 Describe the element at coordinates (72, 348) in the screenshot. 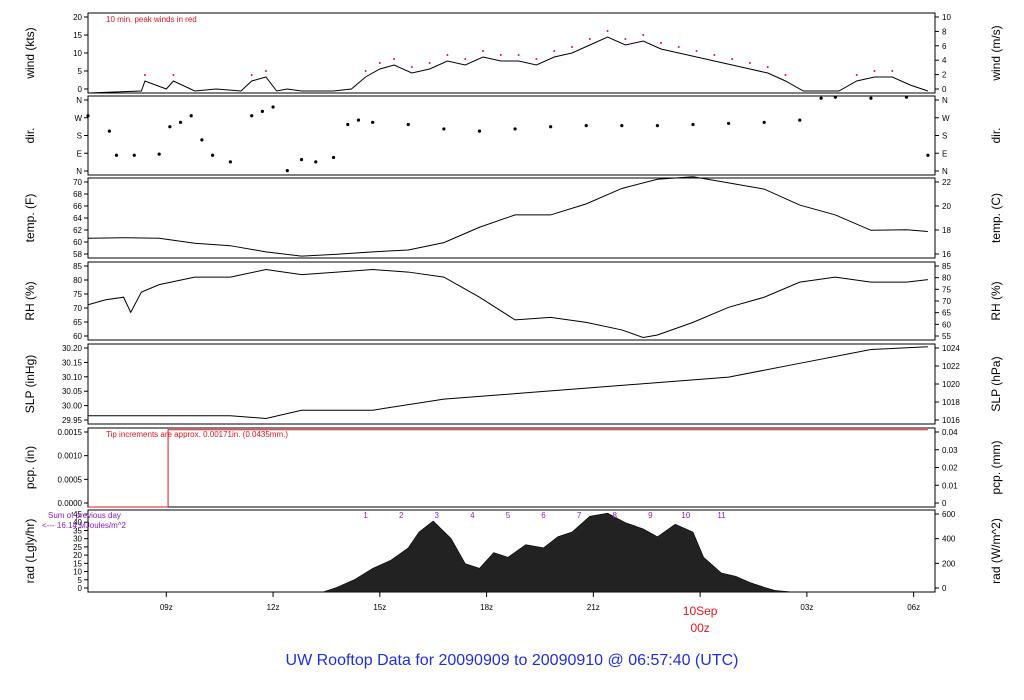

I see `left-tick-label: 30.20` at that location.